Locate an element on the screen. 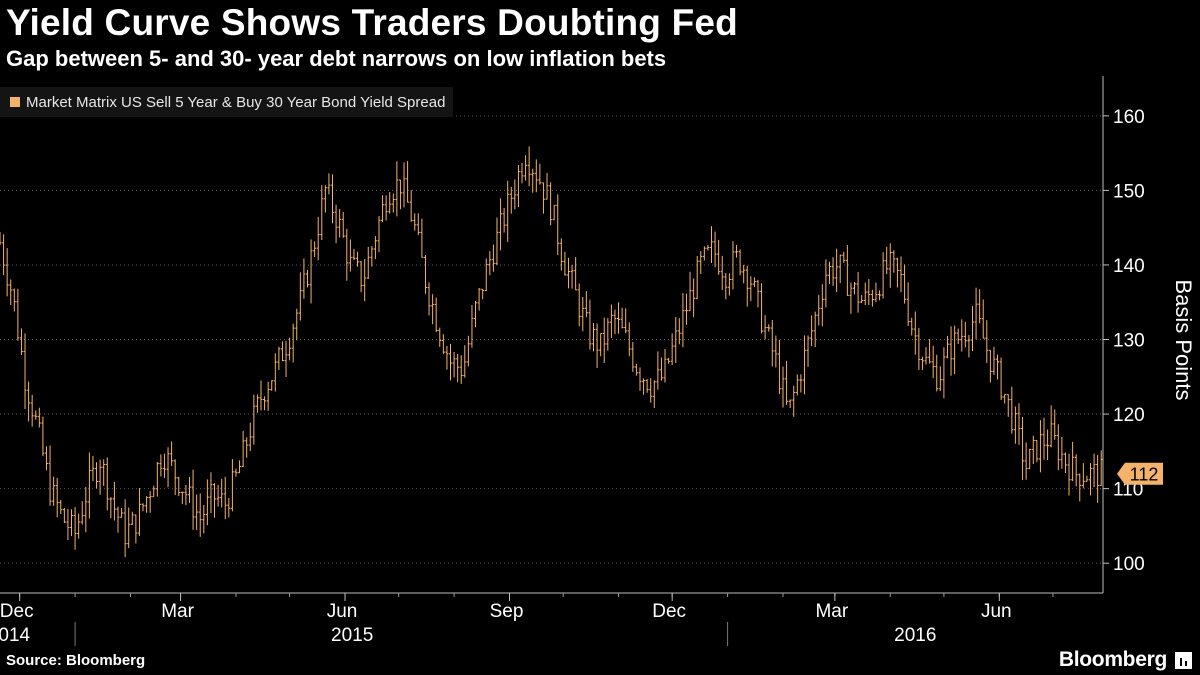 The height and width of the screenshot is (675, 1200). x-tick-label: Sep is located at coordinates (507, 611).